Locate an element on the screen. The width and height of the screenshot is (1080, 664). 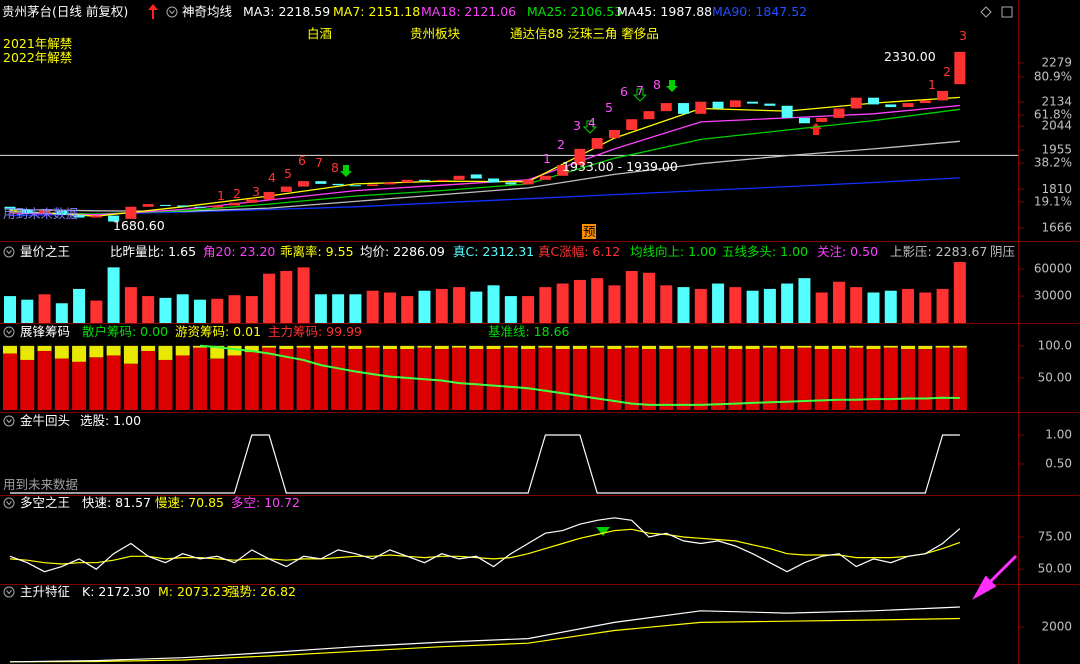
chart-annotation: 1680.60 is located at coordinates (139, 225).